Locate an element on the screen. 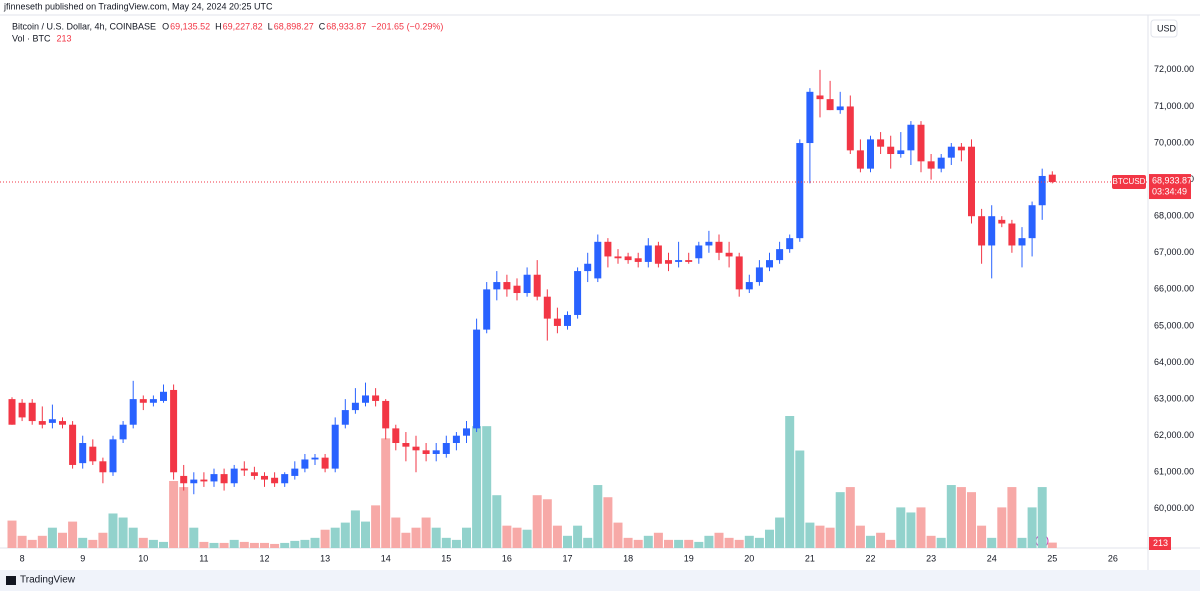 The width and height of the screenshot is (1200, 591). x-tick-label: 22 is located at coordinates (870, 558).